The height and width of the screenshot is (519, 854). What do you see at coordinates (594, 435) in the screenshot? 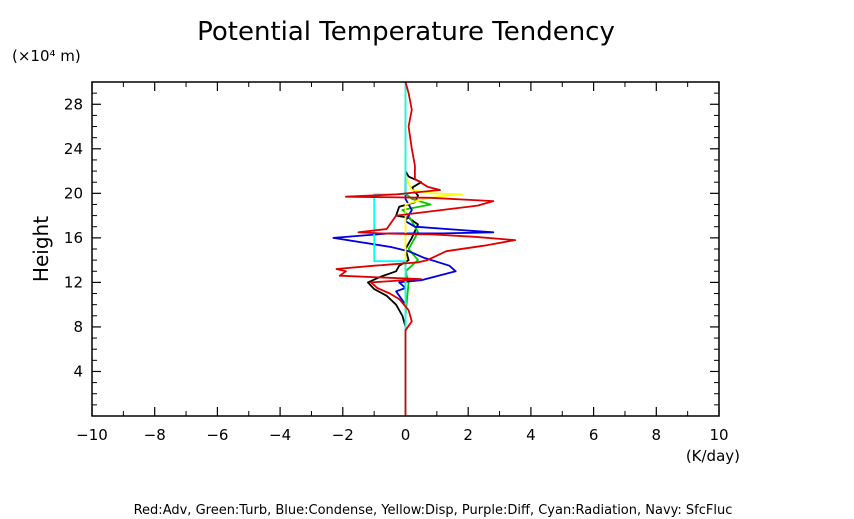
I see `x-tick-label: 6` at bounding box center [594, 435].